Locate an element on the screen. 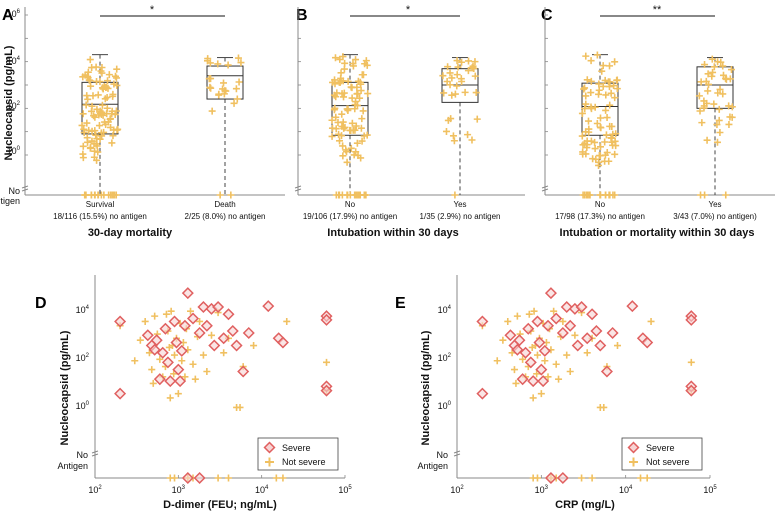  d-severe-no-antigen-point is located at coordinates (187, 478).